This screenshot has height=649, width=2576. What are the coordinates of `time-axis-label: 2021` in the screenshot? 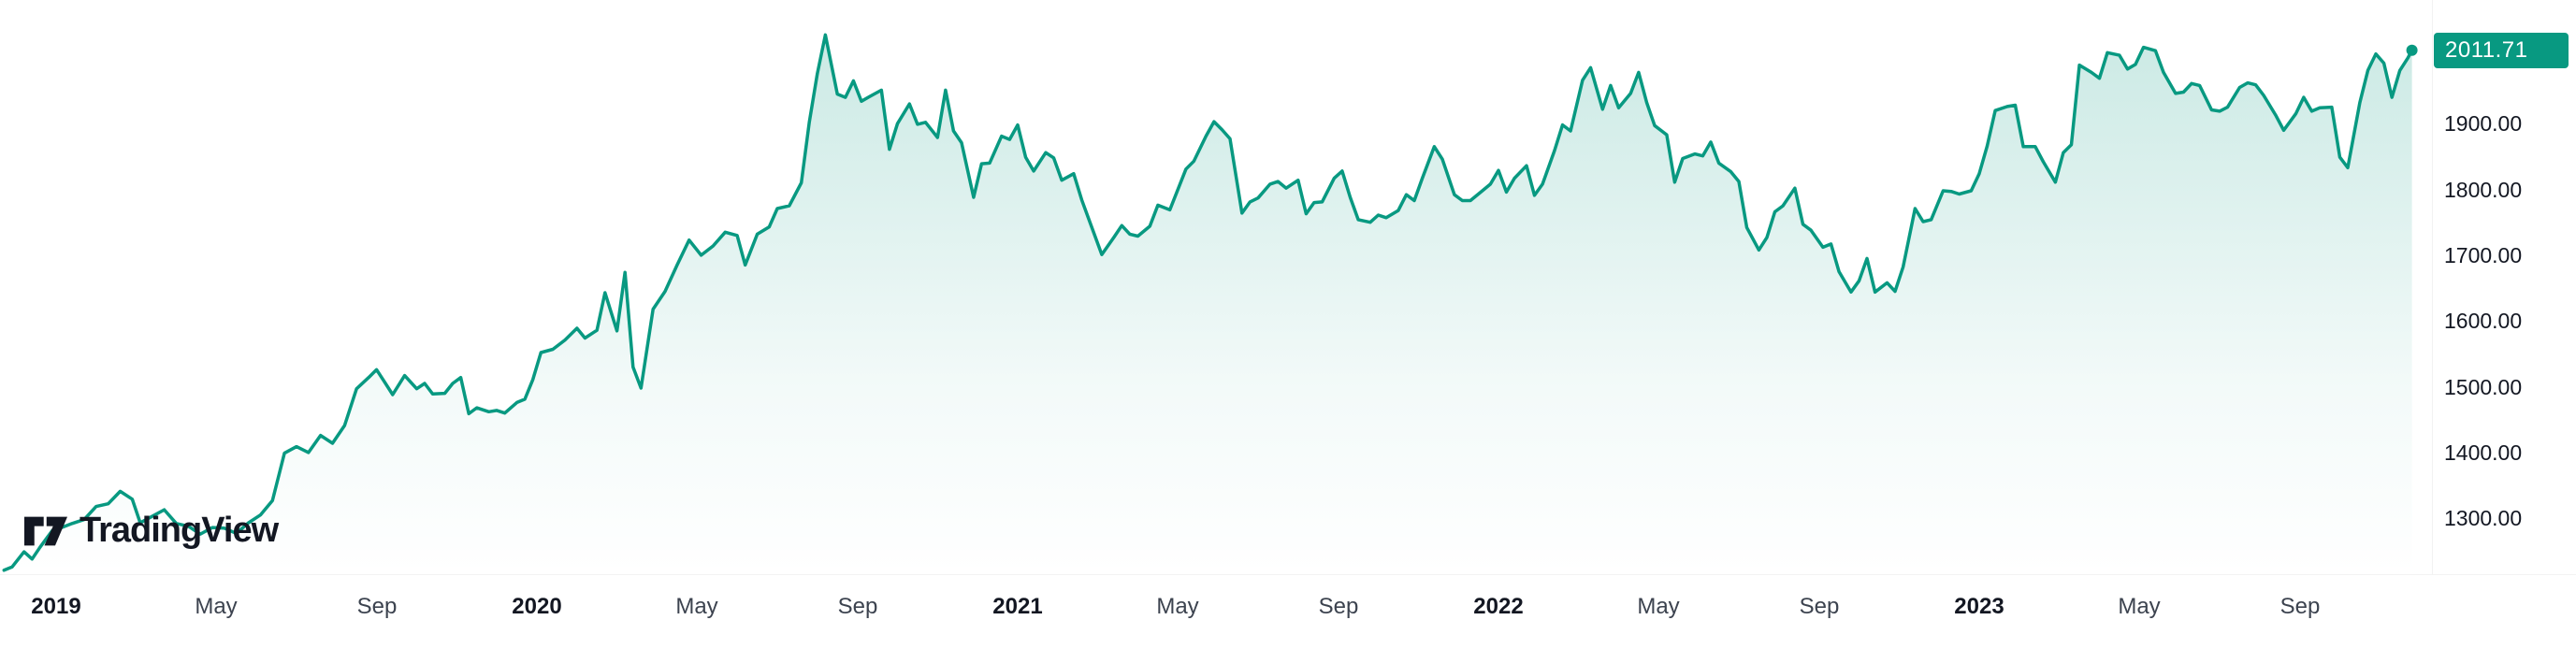 It's located at (1017, 606).